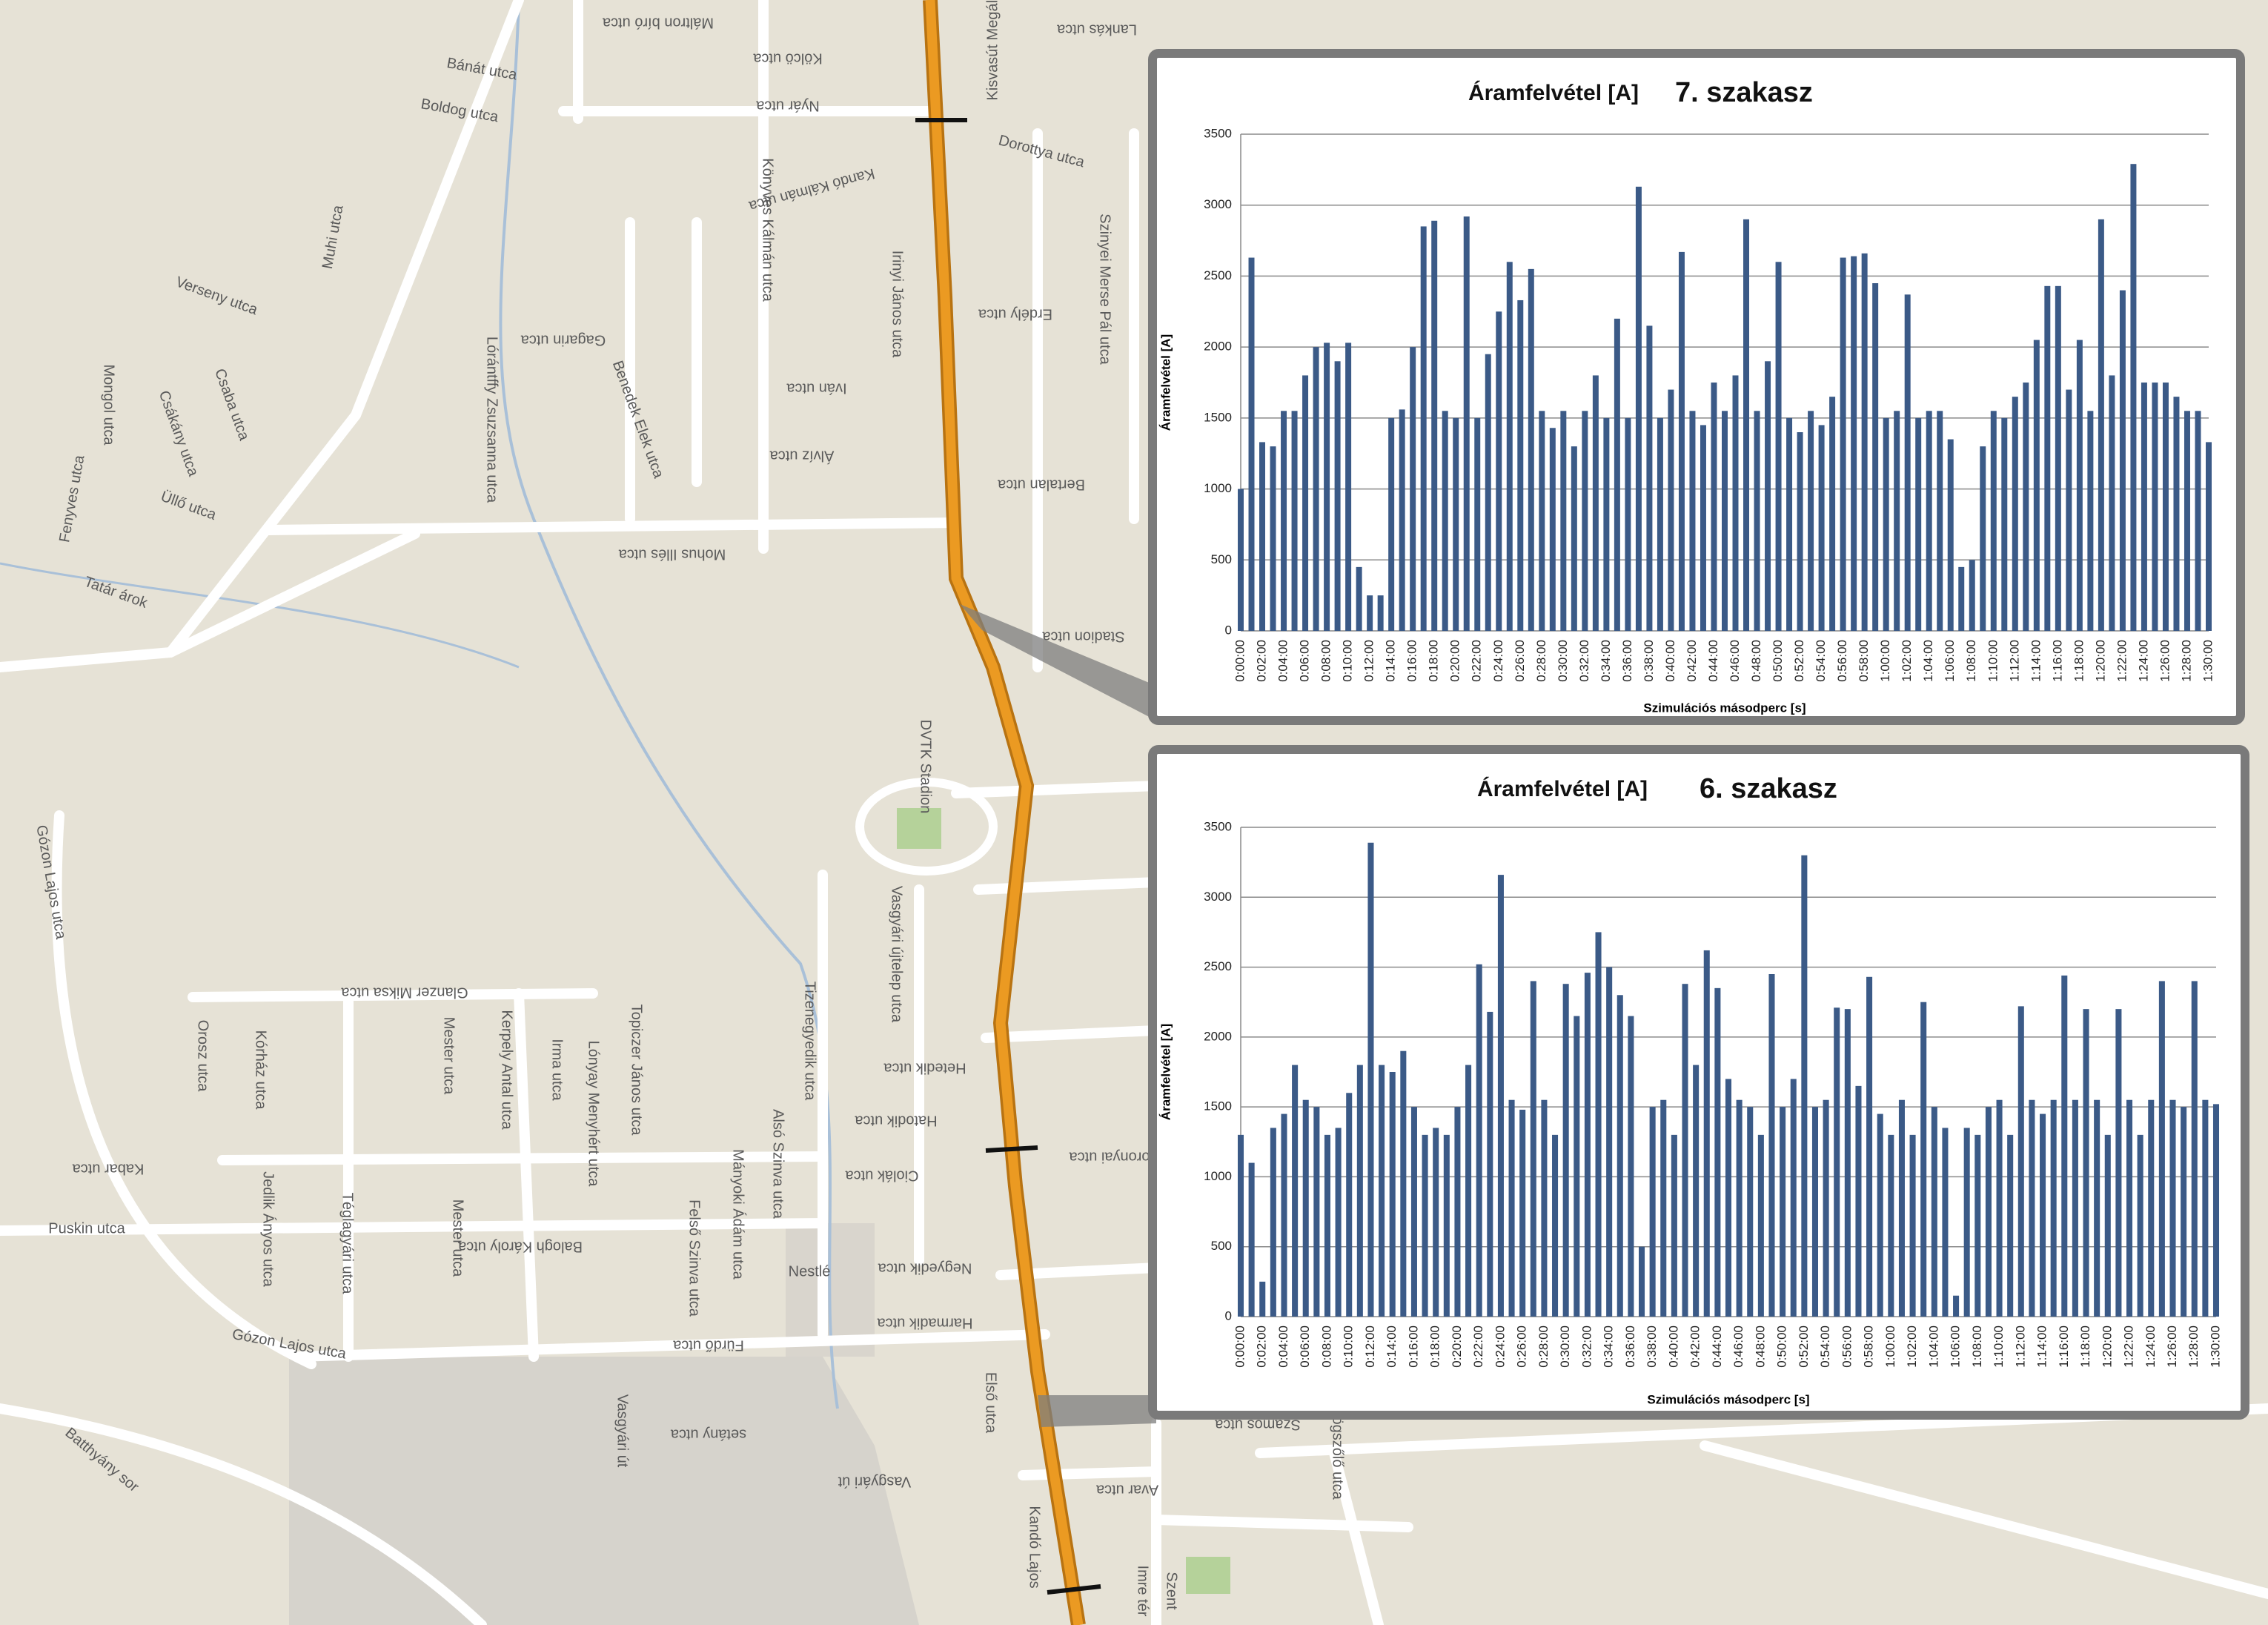 The image size is (2268, 1625). I want to click on chart-subtitle: 6. szakasz, so click(1769, 788).